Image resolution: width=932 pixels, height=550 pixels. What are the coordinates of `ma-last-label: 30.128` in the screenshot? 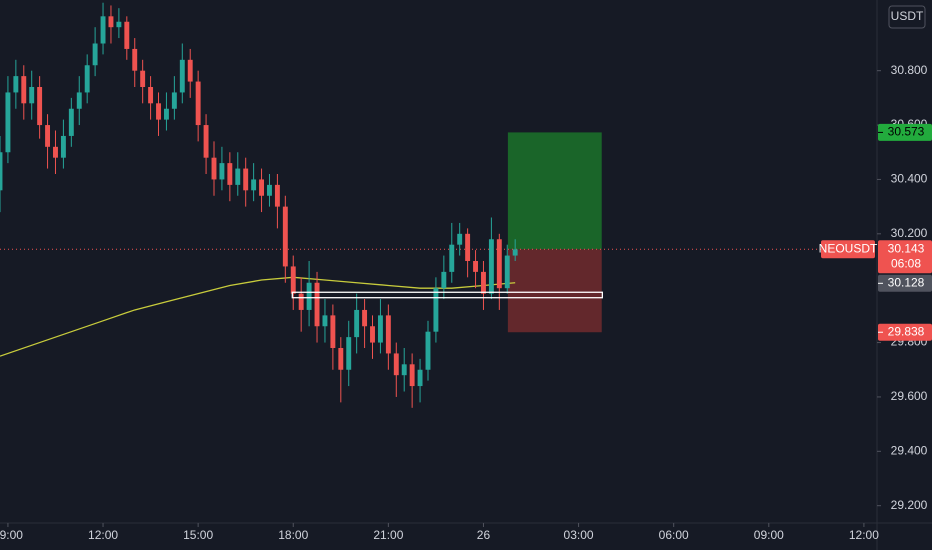 It's located at (906, 282).